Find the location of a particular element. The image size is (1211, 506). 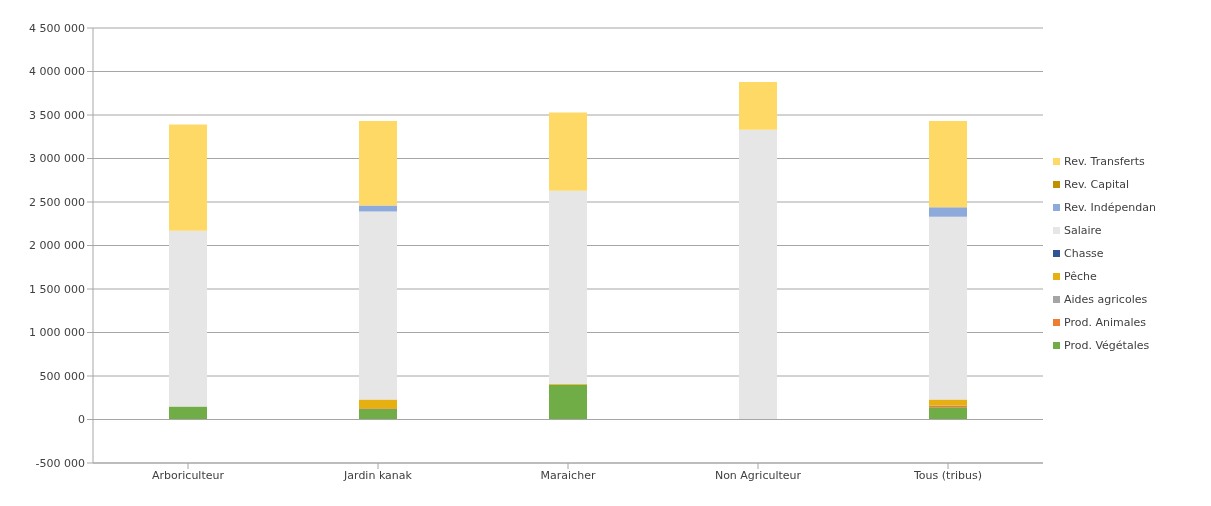

x-tick-label: Non Agriculteur is located at coordinates (758, 475).